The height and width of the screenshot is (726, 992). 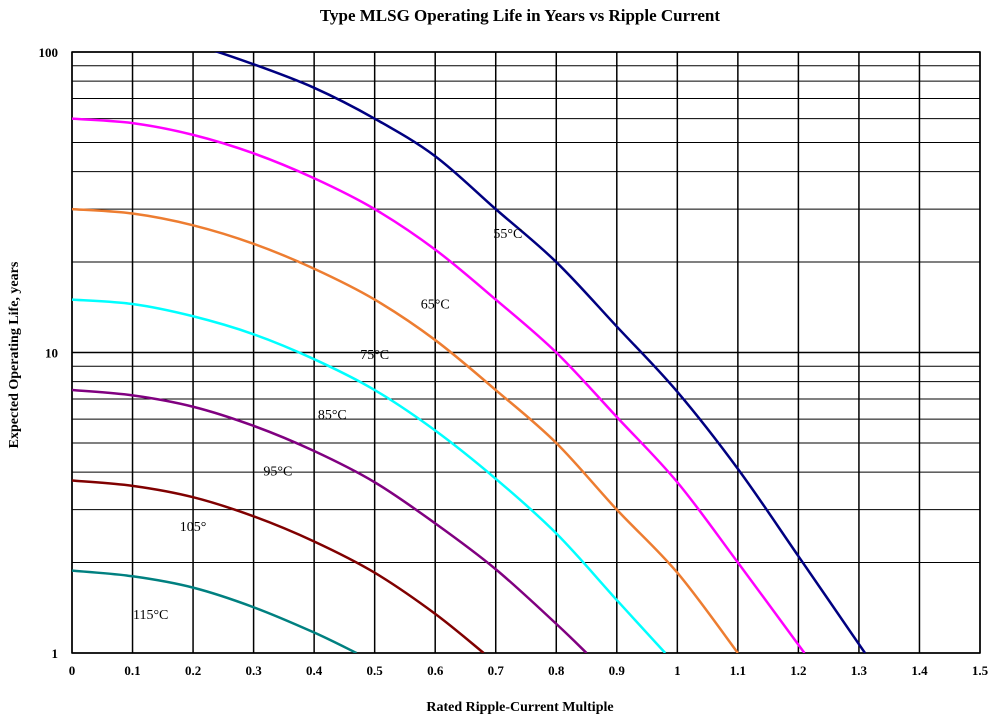 What do you see at coordinates (193, 527) in the screenshot?
I see `series-label-5: 105°` at bounding box center [193, 527].